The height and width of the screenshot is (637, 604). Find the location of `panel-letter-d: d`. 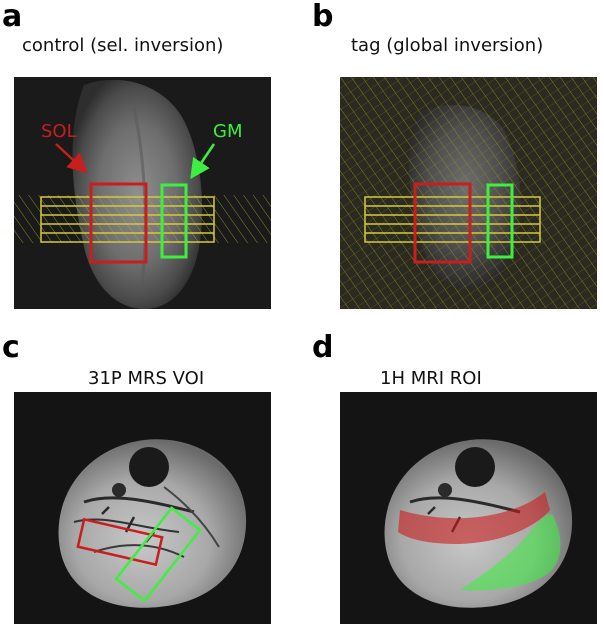

panel-letter-d: d is located at coordinates (323, 347).